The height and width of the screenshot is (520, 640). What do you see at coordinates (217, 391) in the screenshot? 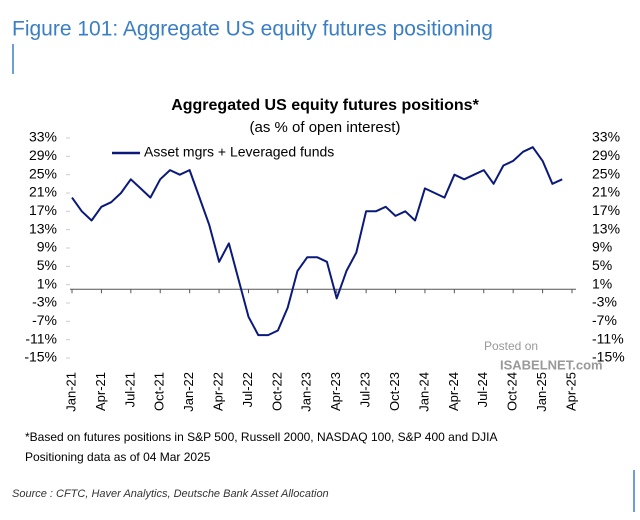
I see `x-tick-label: Apr-22` at bounding box center [217, 391].